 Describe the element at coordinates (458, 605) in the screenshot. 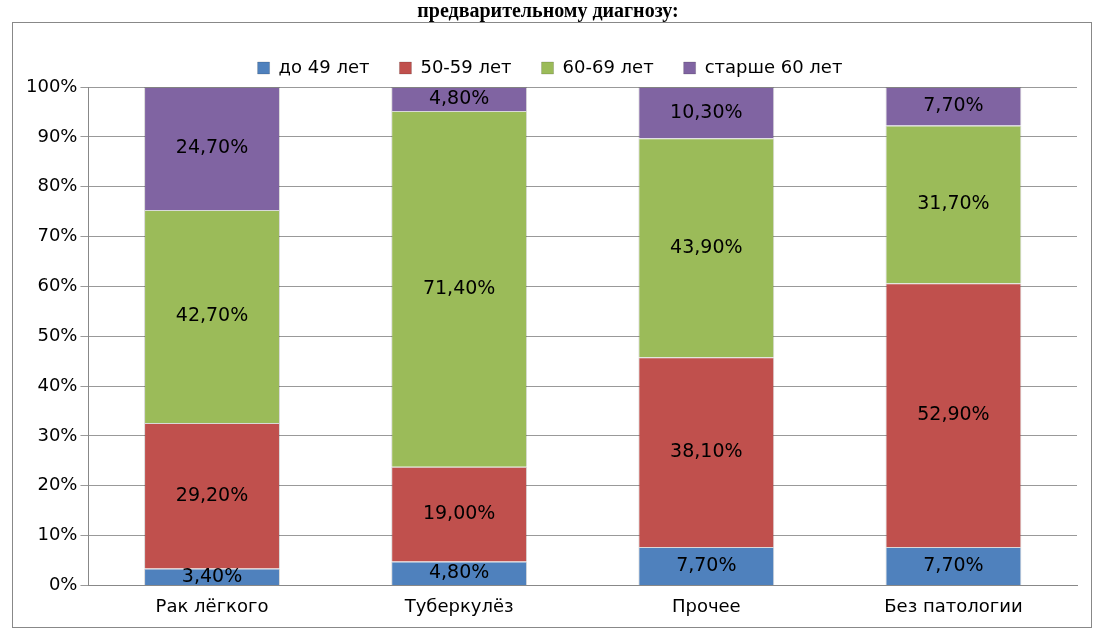

I see `x-tick-label: Туберкулёз` at that location.